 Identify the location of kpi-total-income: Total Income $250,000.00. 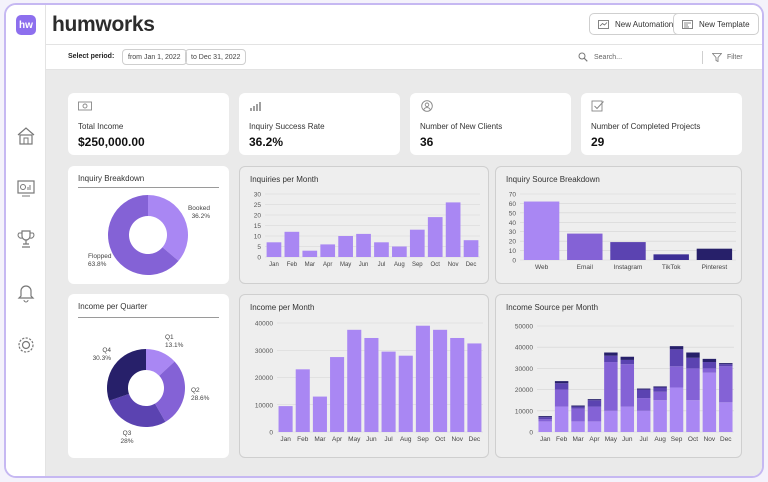
(148, 124).